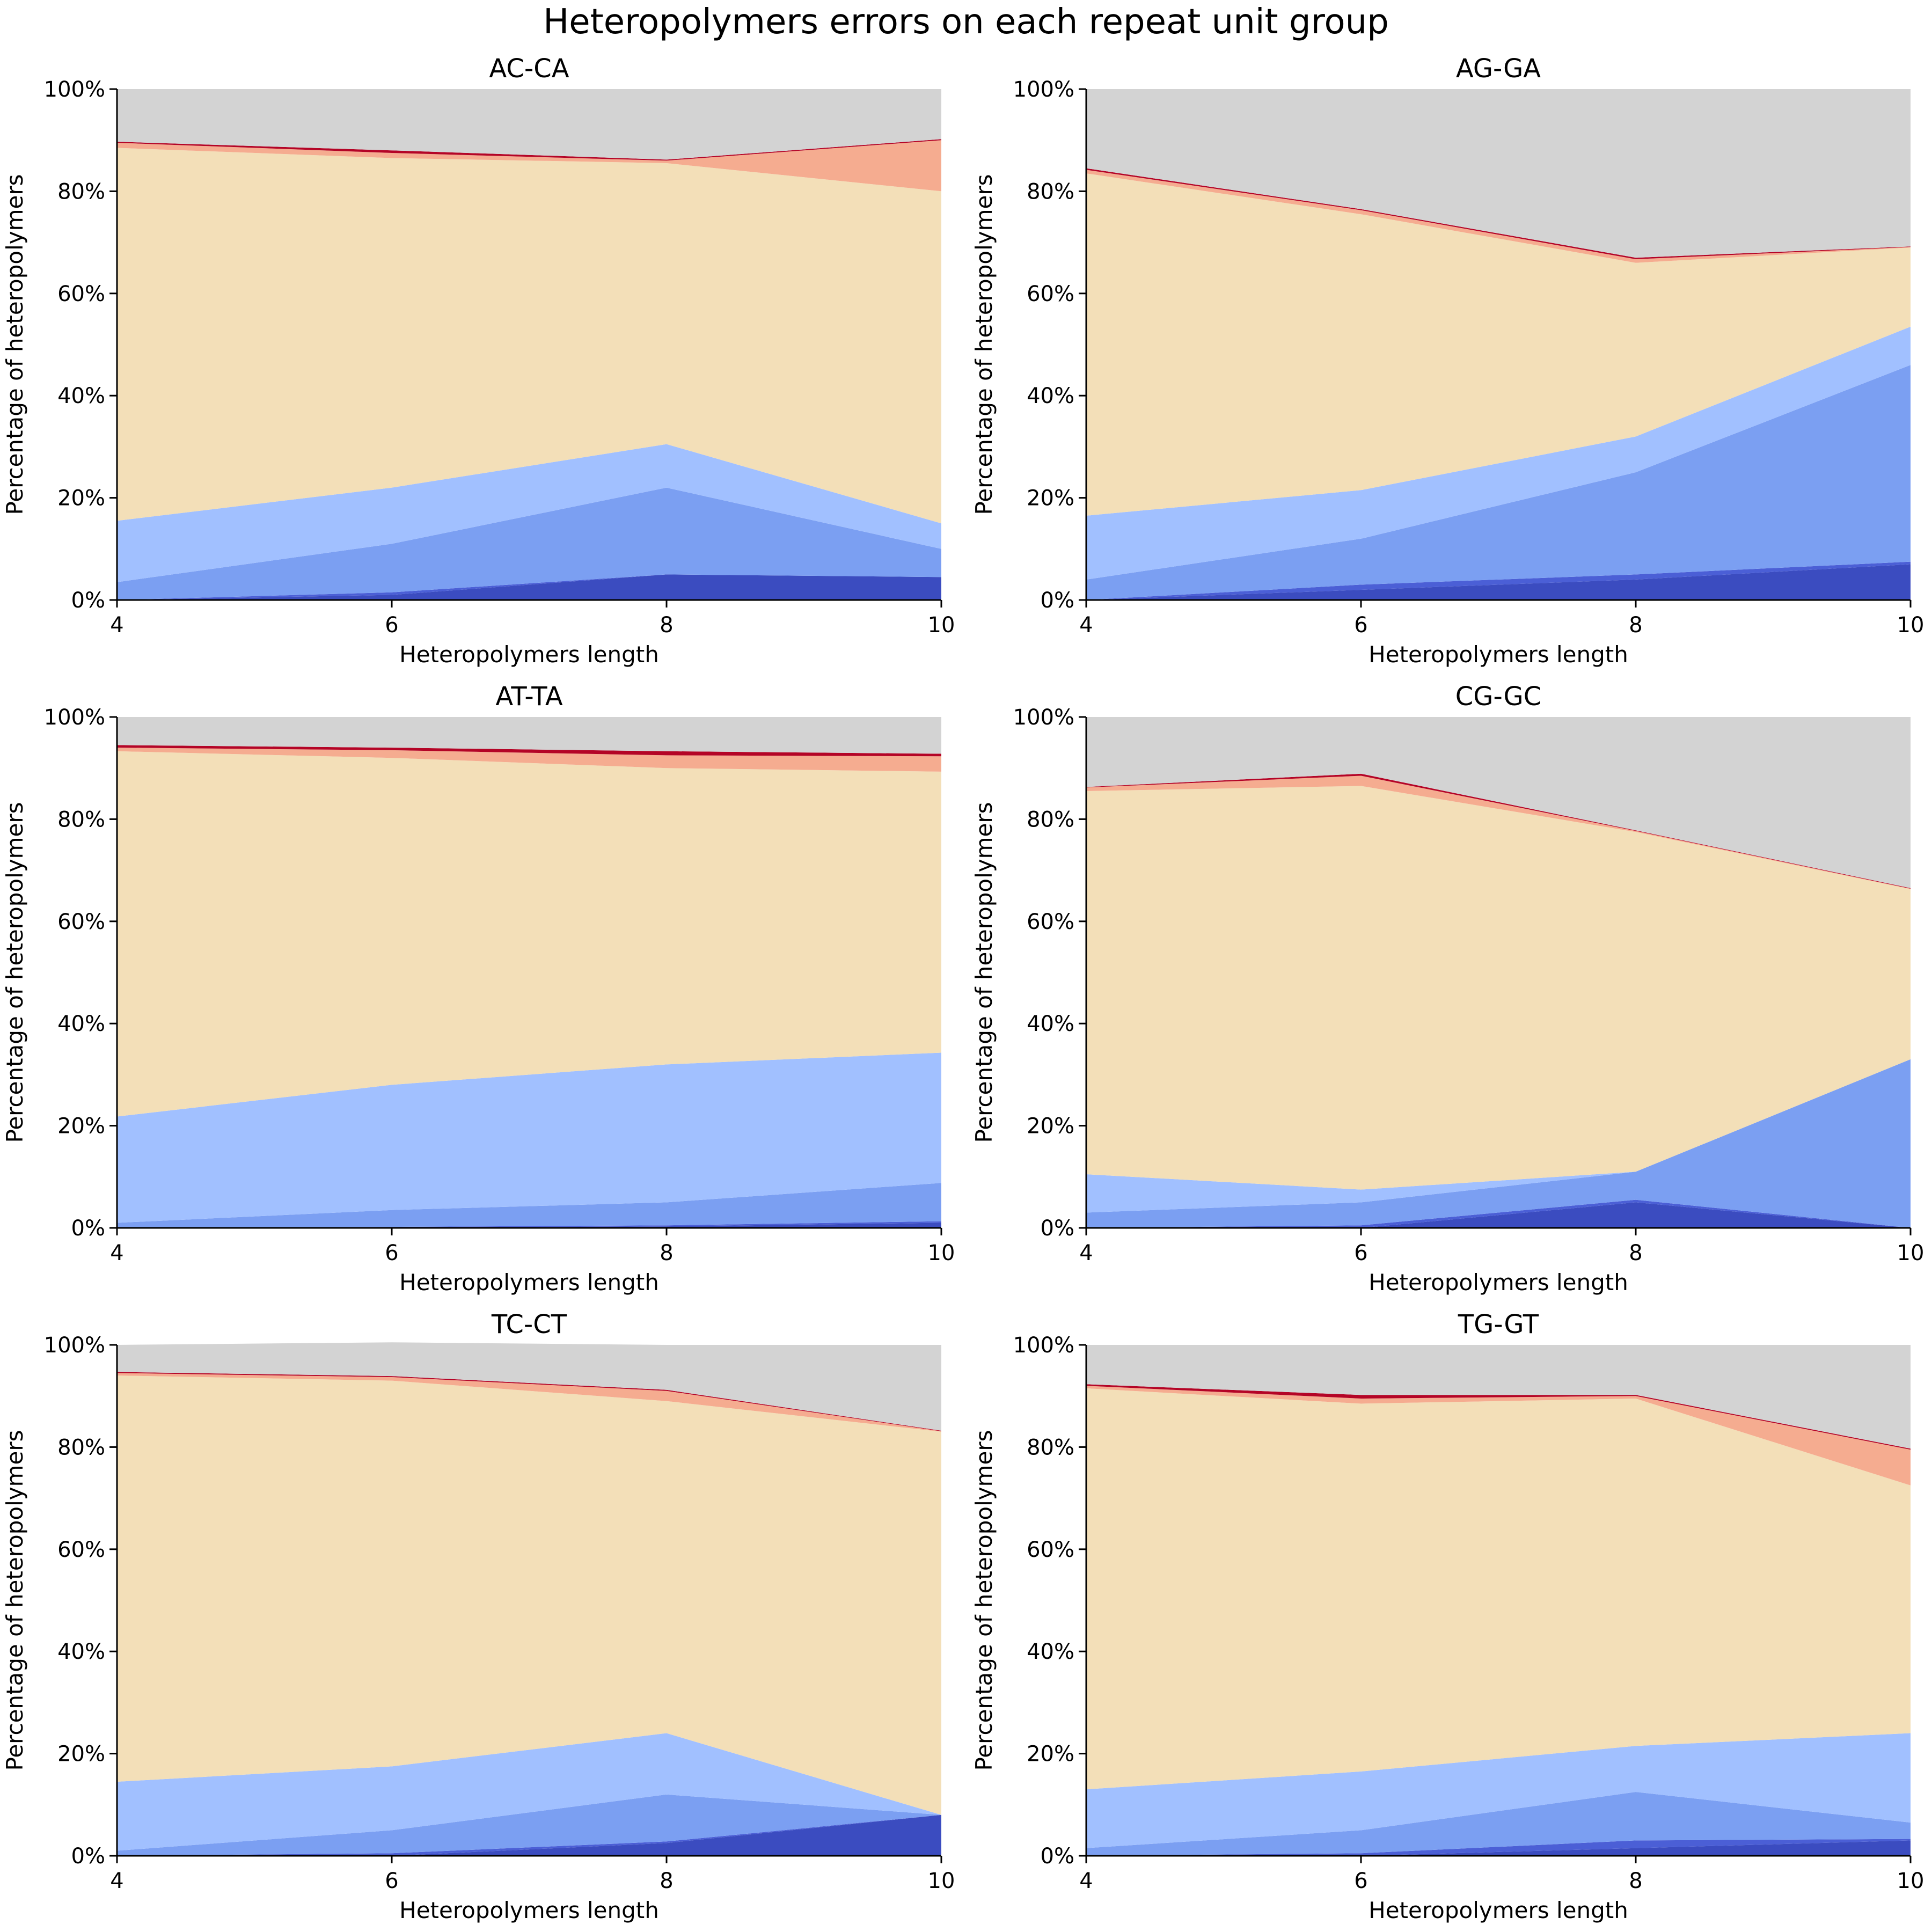  What do you see at coordinates (529, 69) in the screenshot?
I see `panel-title: AC-CA` at bounding box center [529, 69].